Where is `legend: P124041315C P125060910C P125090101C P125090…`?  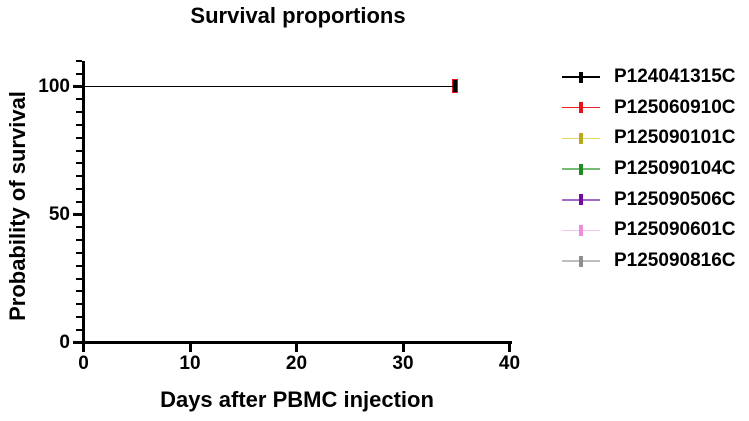
legend: P124041315C P125060910C P125090101C P125090… is located at coordinates (649, 174).